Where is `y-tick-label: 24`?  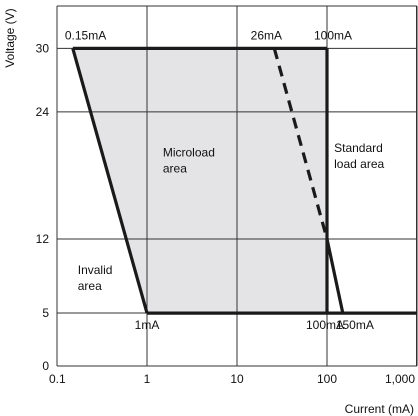
y-tick-label: 24 is located at coordinates (43, 112).